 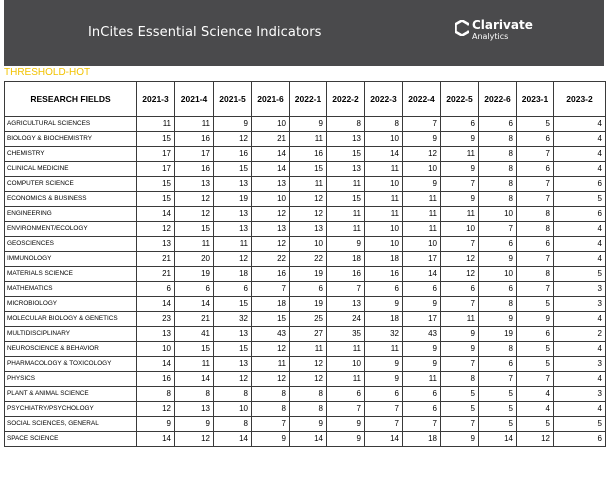 I want to click on table-row: PSYCHIATRY/PSYCHOLOGY 12 13 10 8 8 7 7 6 5 5 4 4, so click(x=305, y=409).